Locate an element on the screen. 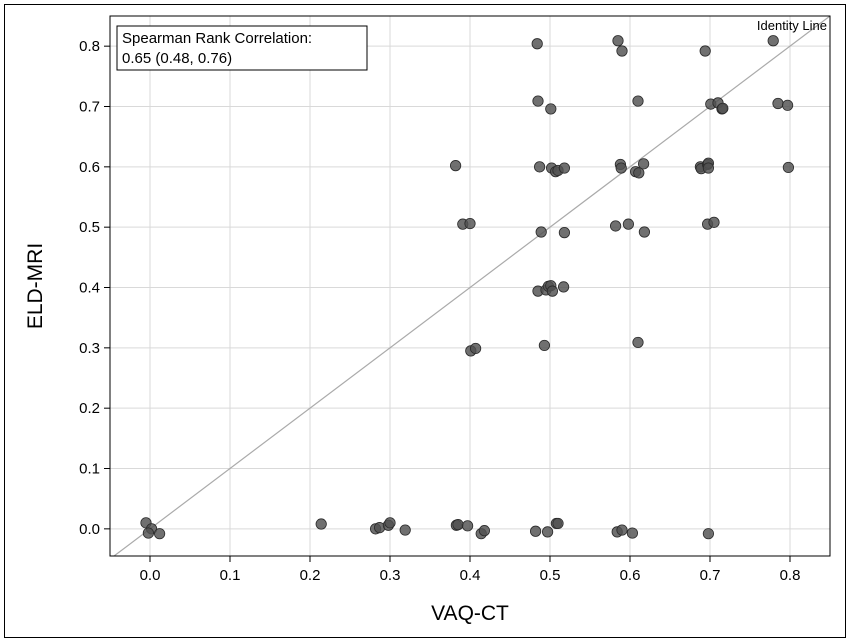  y-tick-label: 0.8 is located at coordinates (89, 46).